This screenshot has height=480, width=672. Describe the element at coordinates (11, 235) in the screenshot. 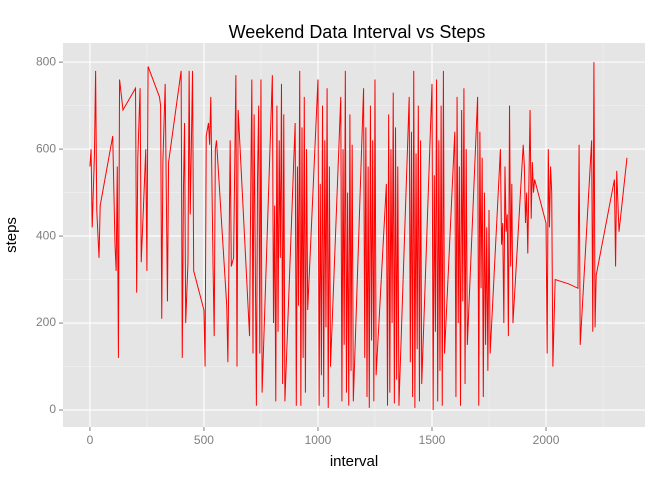

I see `y-axis-title: steps` at that location.